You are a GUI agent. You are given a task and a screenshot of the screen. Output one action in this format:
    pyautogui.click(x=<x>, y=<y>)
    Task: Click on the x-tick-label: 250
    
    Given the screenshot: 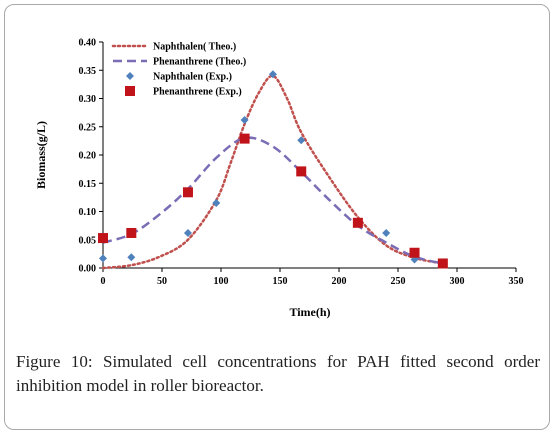 What is the action you would take?
    pyautogui.click(x=398, y=281)
    